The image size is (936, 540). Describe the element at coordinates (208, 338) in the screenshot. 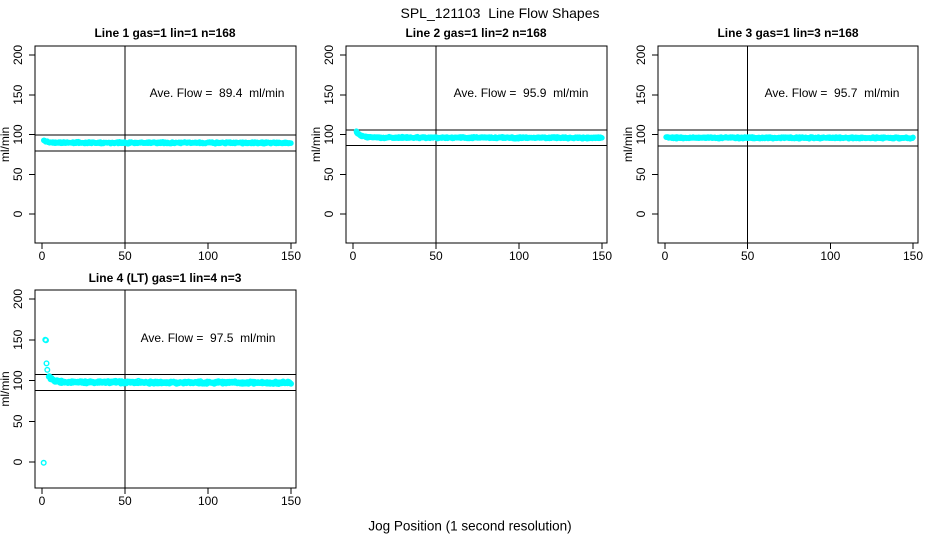

I see `panel-4-annotation: Ave. Flow = 97.5 ml/min` at that location.